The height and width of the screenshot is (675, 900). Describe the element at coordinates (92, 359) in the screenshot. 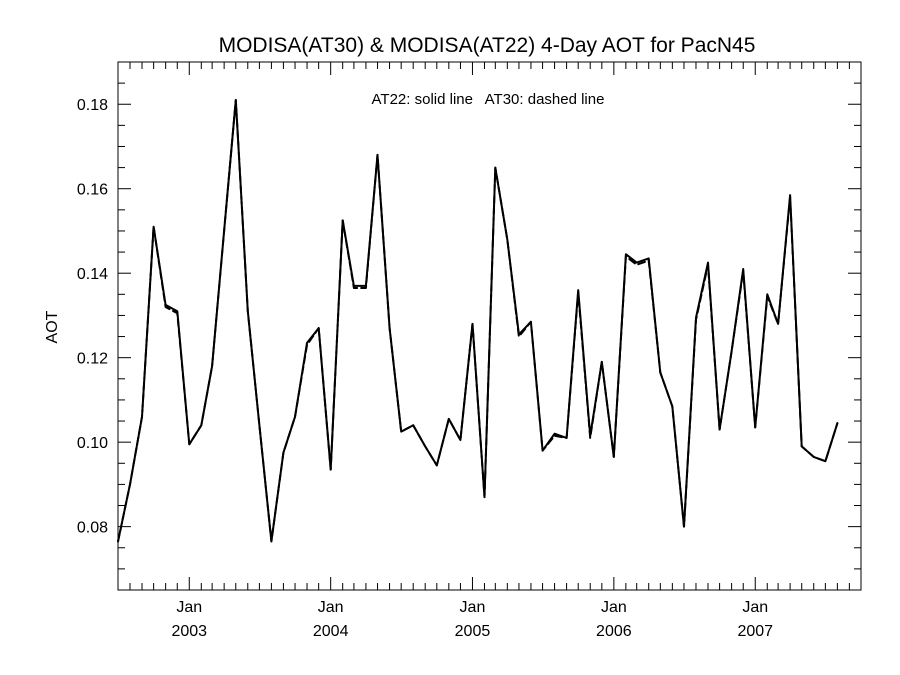

I see `y-tick-label: 0.12` at that location.